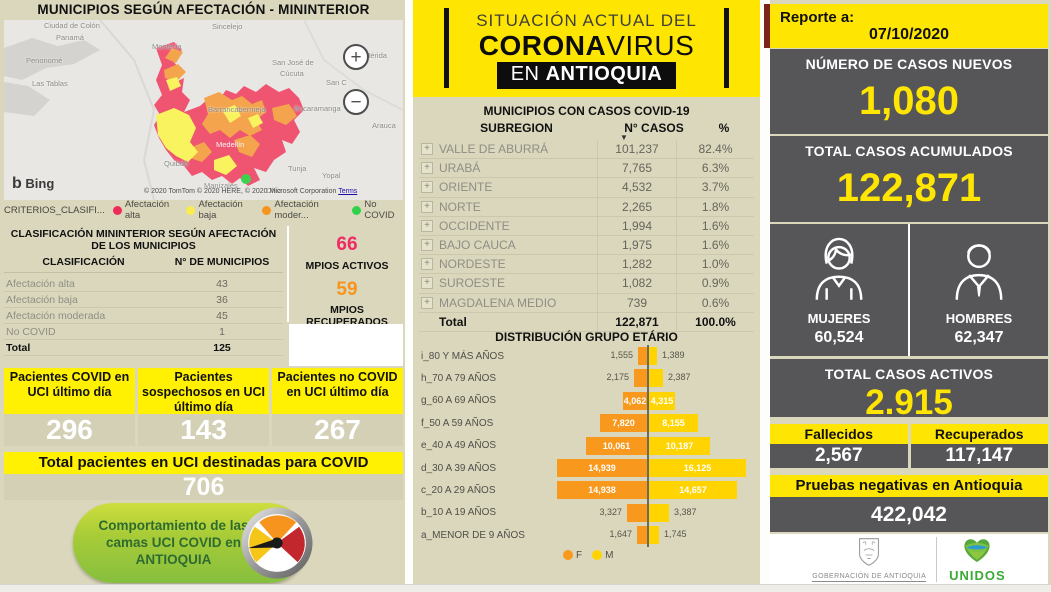 This screenshot has height=592, width=1051. Describe the element at coordinates (623, 423) in the screenshot. I see `bar-f: 7,820` at that location.